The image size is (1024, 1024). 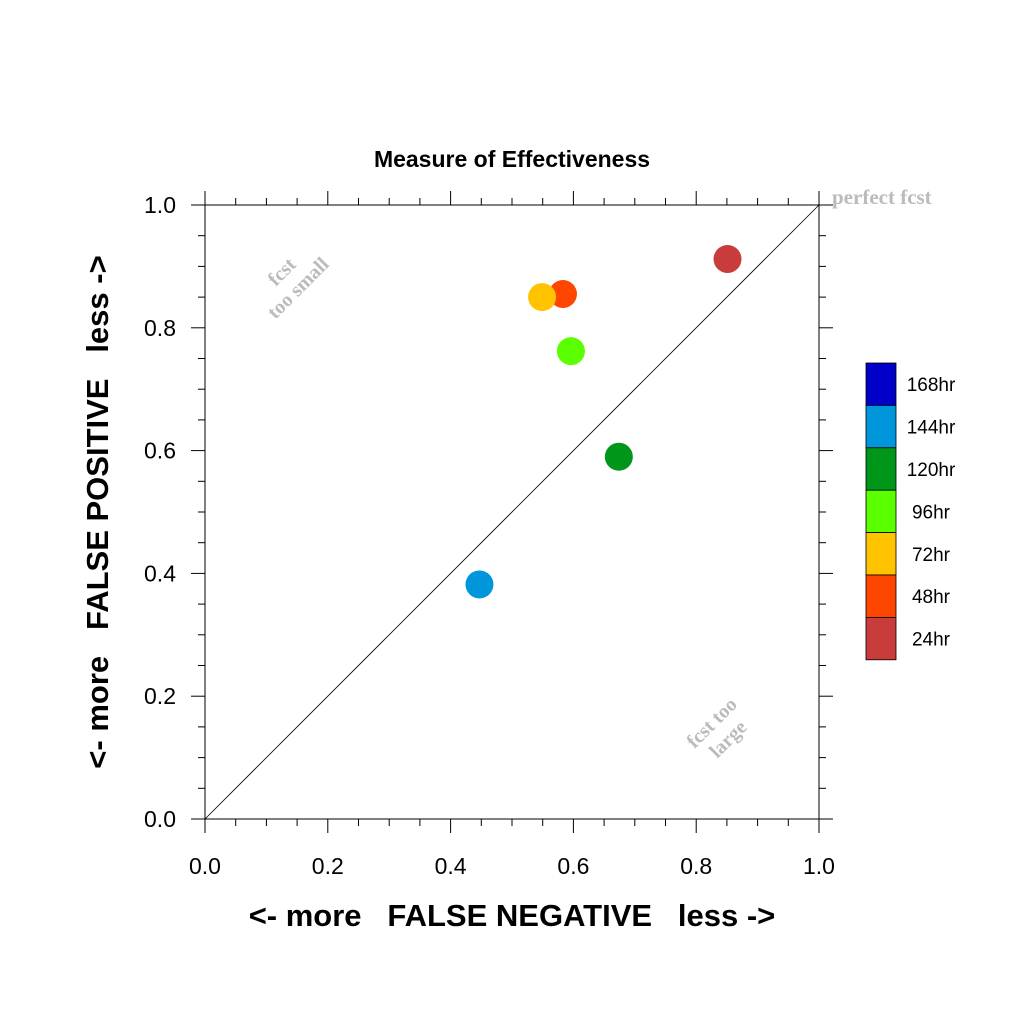 What do you see at coordinates (931, 428) in the screenshot?
I see `legend-label-144hr: 144hr` at bounding box center [931, 428].